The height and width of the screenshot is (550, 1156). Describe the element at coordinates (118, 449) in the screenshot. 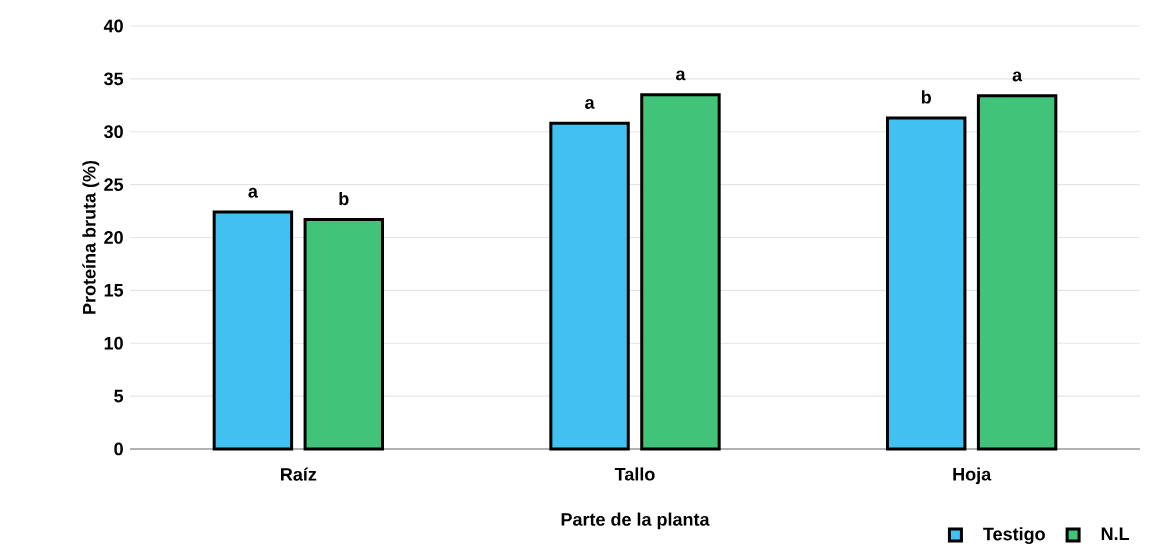

I see `y-tick-label: 0` at that location.